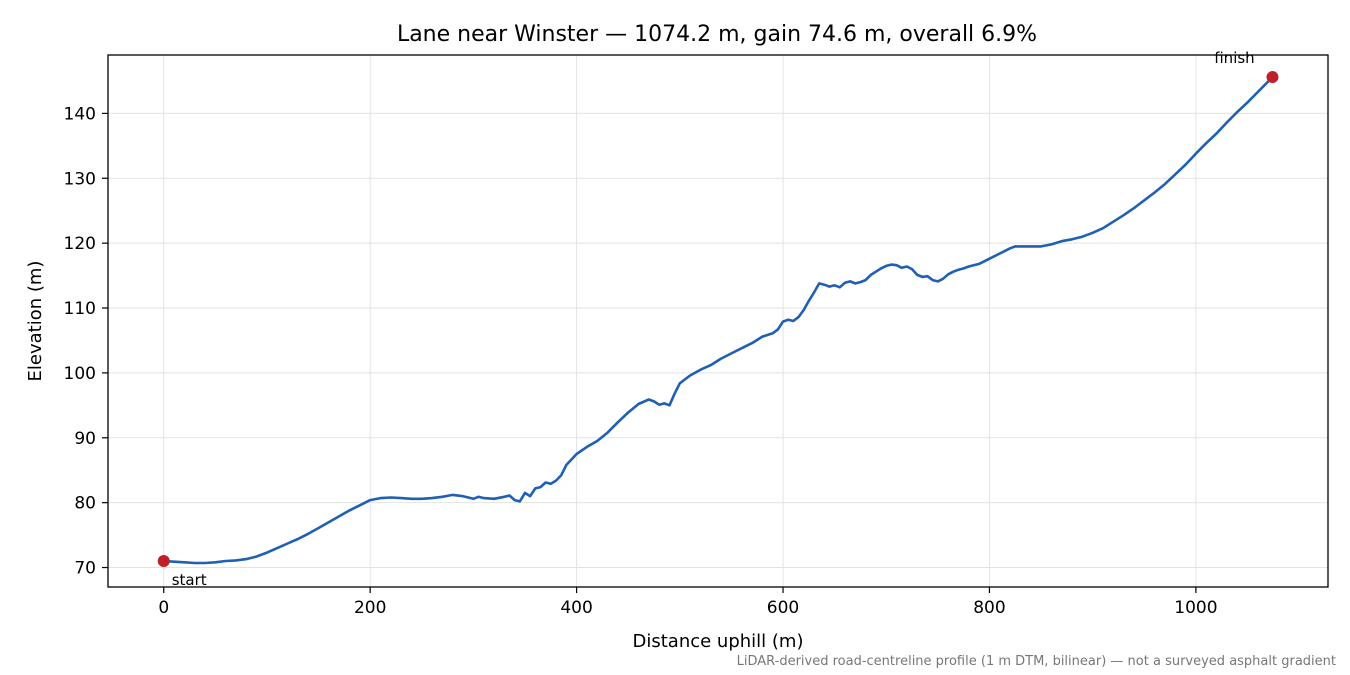  Describe the element at coordinates (80, 244) in the screenshot. I see `y-tick-label: 120` at that location.